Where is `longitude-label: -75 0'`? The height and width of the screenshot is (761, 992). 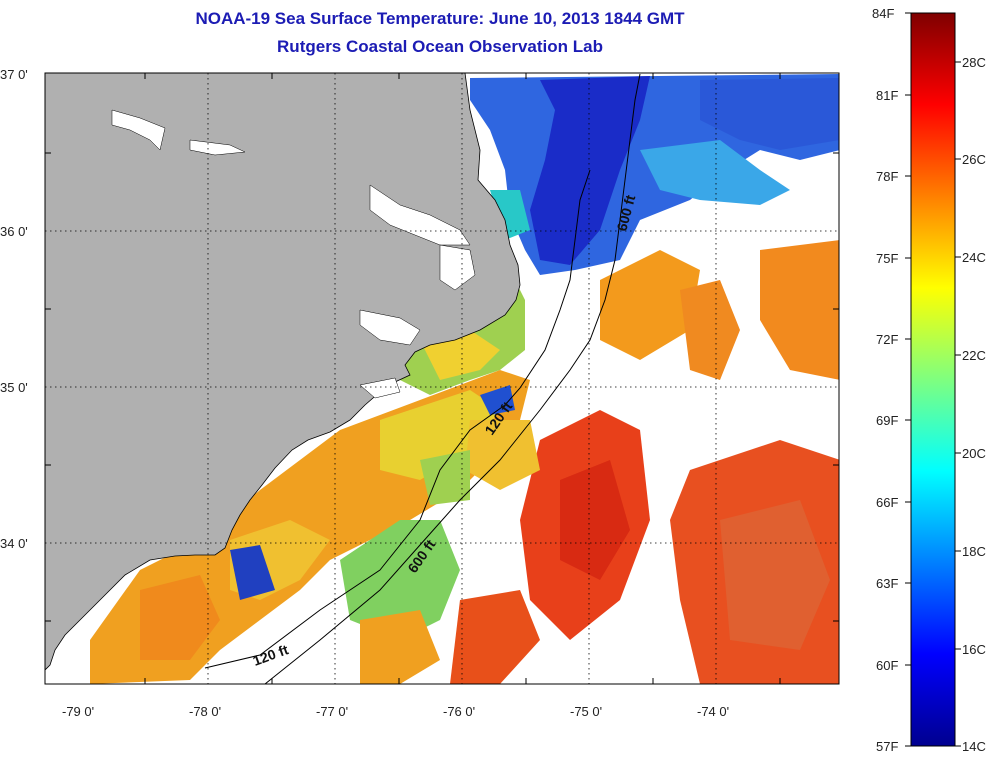
longitude-label: -75 0' is located at coordinates (586, 711).